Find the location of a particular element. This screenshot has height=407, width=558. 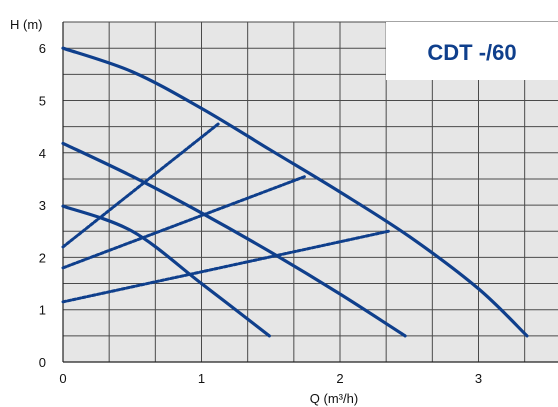

x-tick-label: 0 is located at coordinates (62, 378).